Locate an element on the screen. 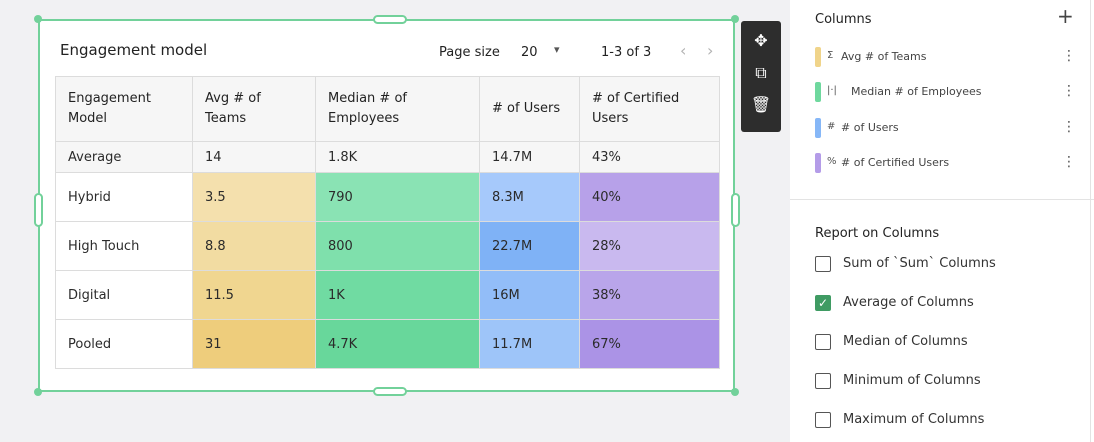 This screenshot has width=1094, height=442. panel-divider is located at coordinates (942, 199).